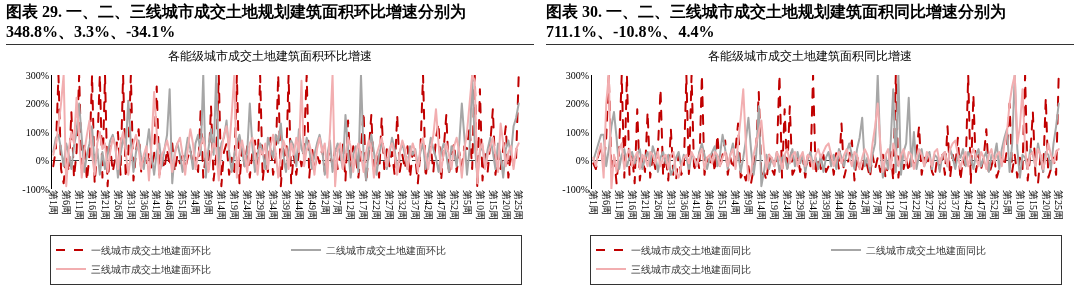  What do you see at coordinates (926, 250) in the screenshot?
I see `legend-label: 二线城市成交土地建面同比` at bounding box center [926, 250].